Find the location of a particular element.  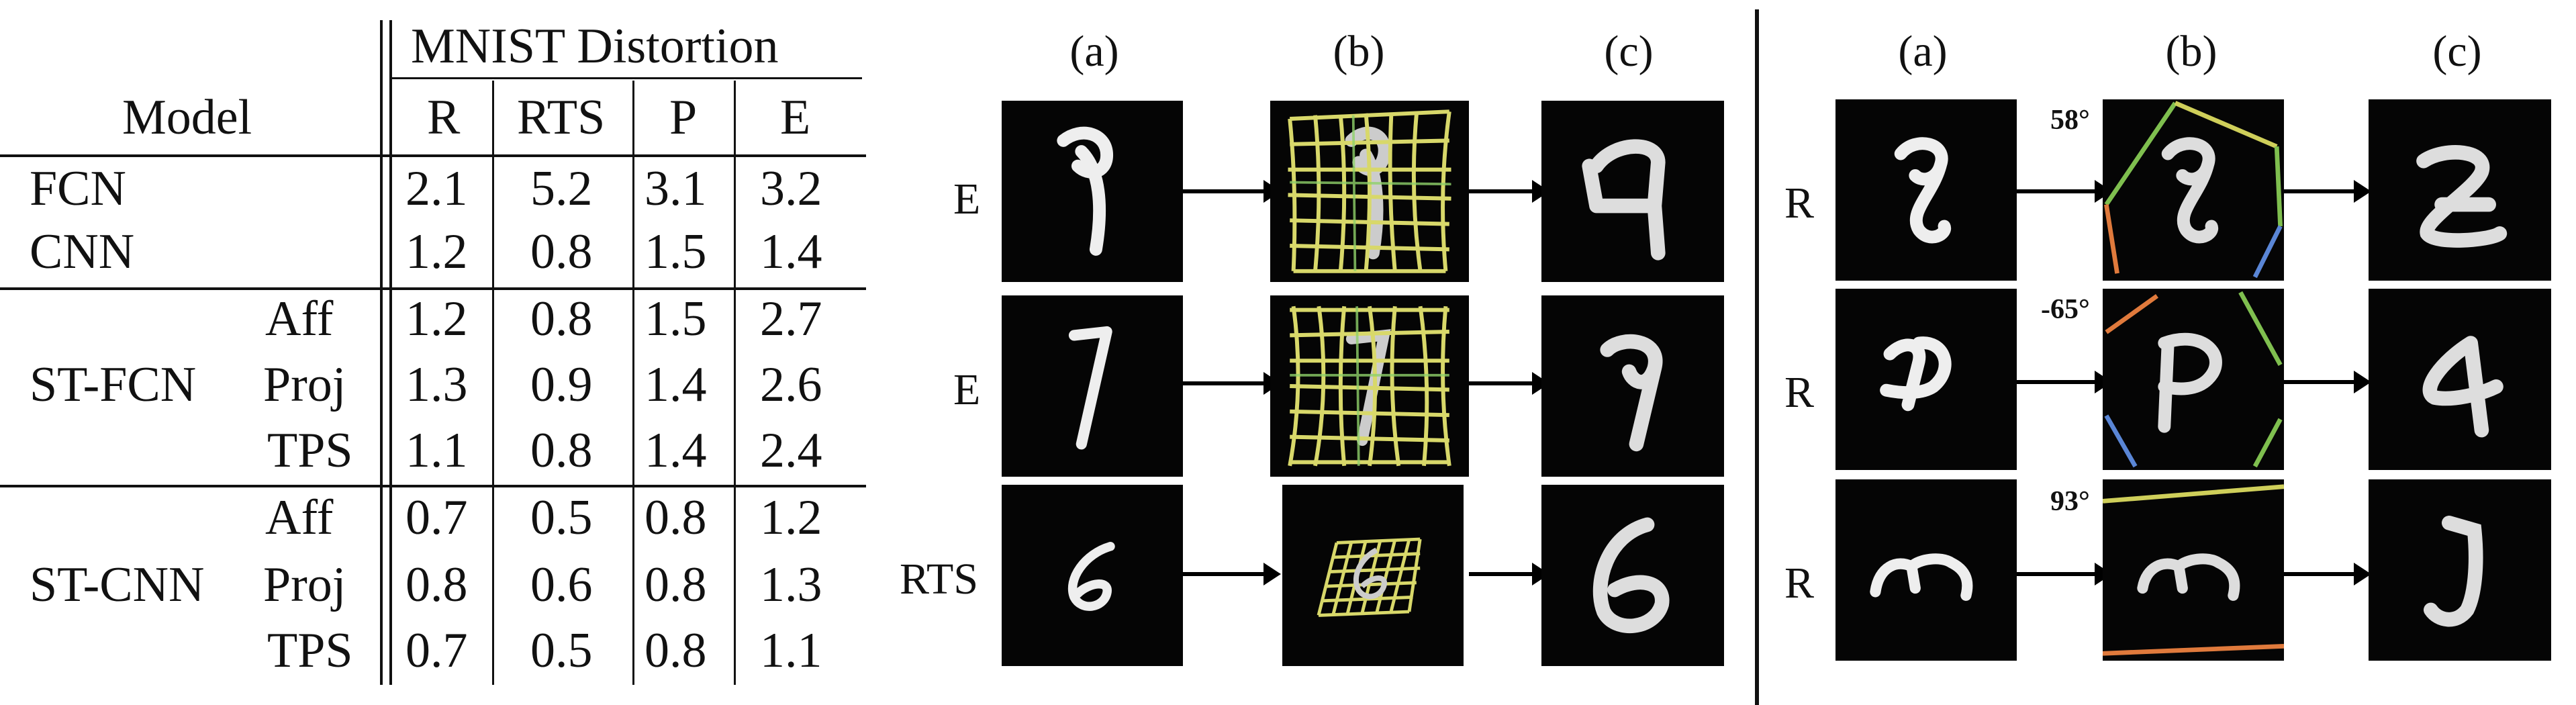

panel-divider is located at coordinates (1757, 357).